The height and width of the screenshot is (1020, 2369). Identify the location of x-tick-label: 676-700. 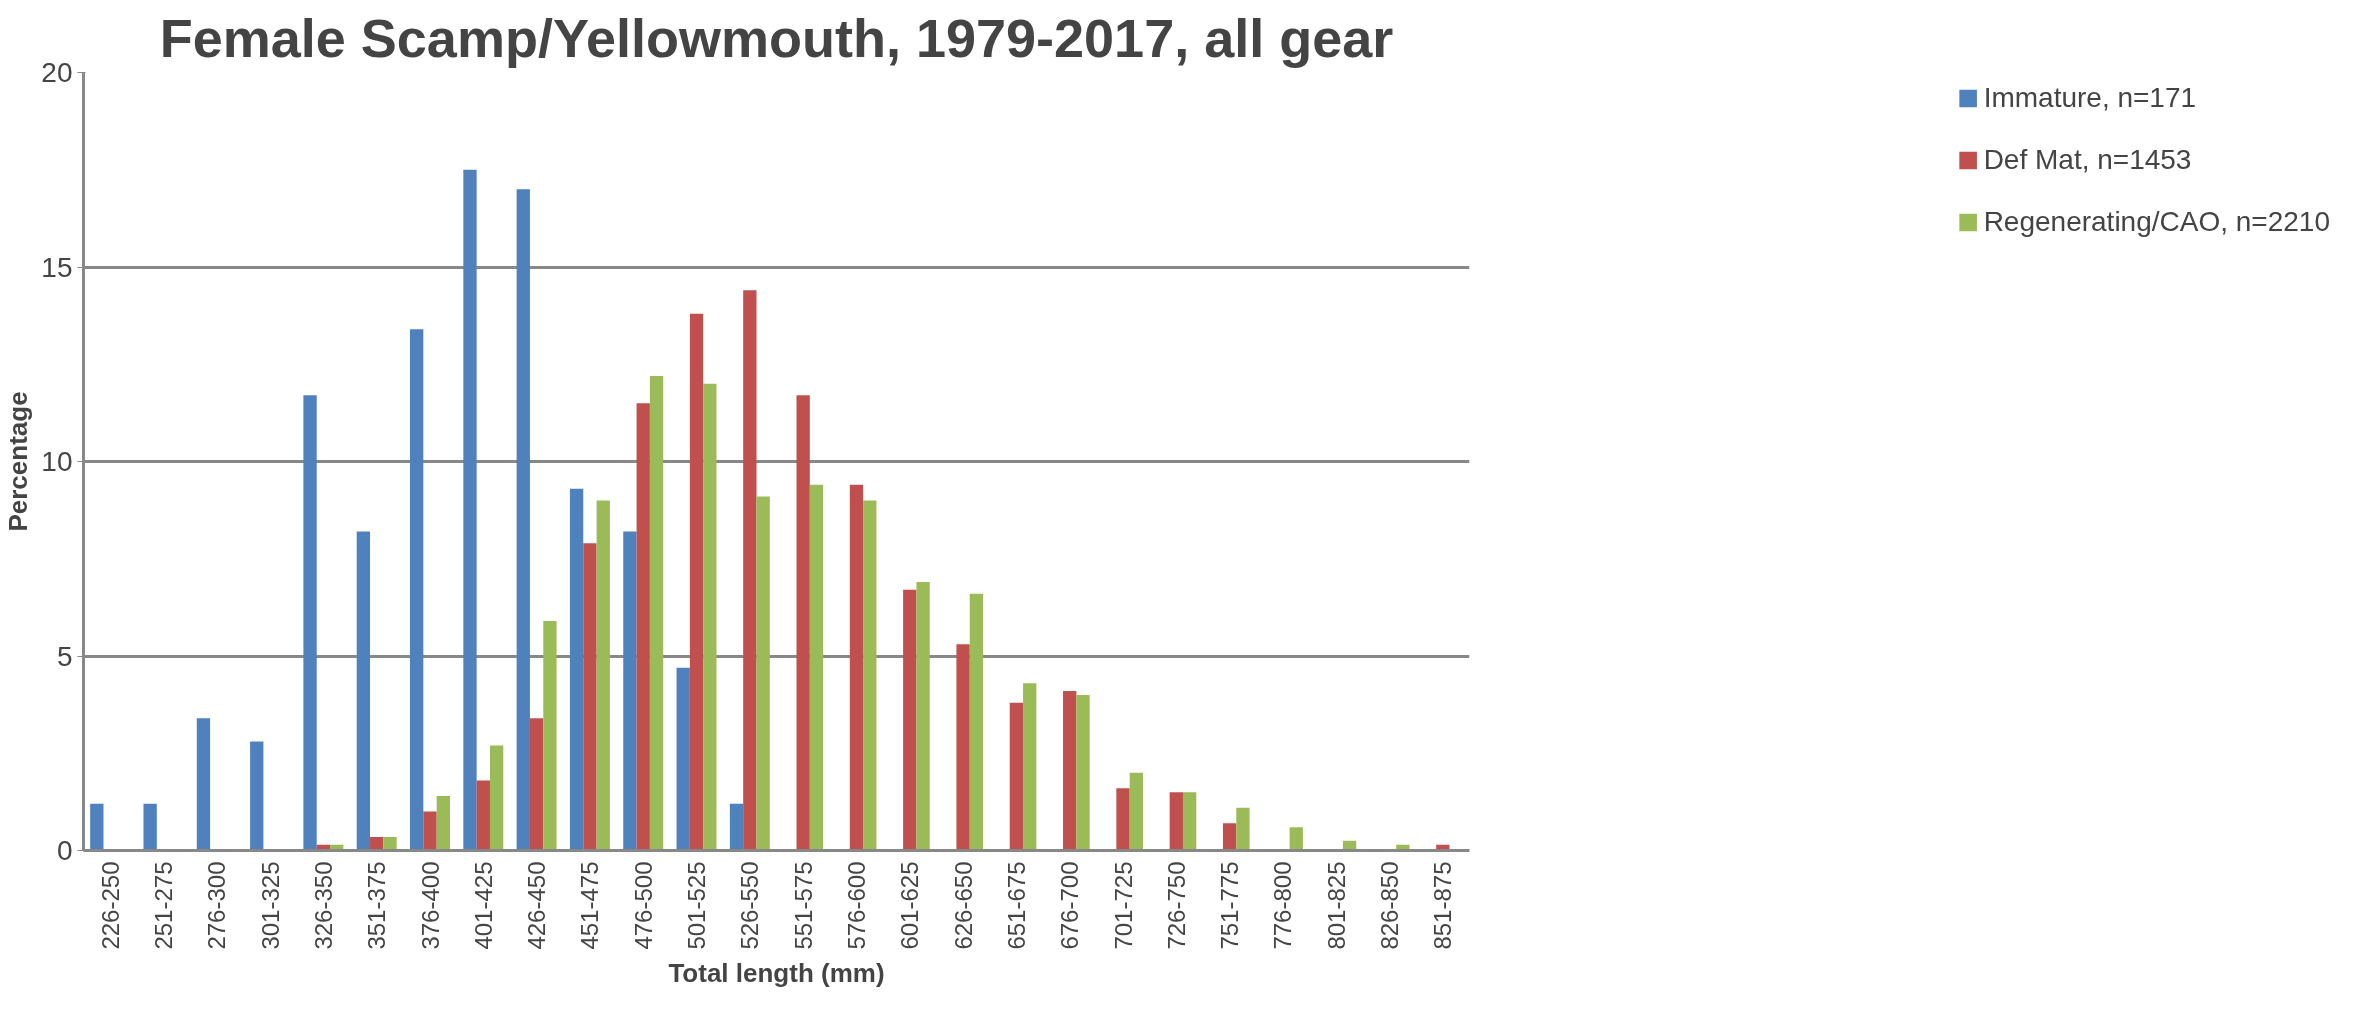
(1070, 905).